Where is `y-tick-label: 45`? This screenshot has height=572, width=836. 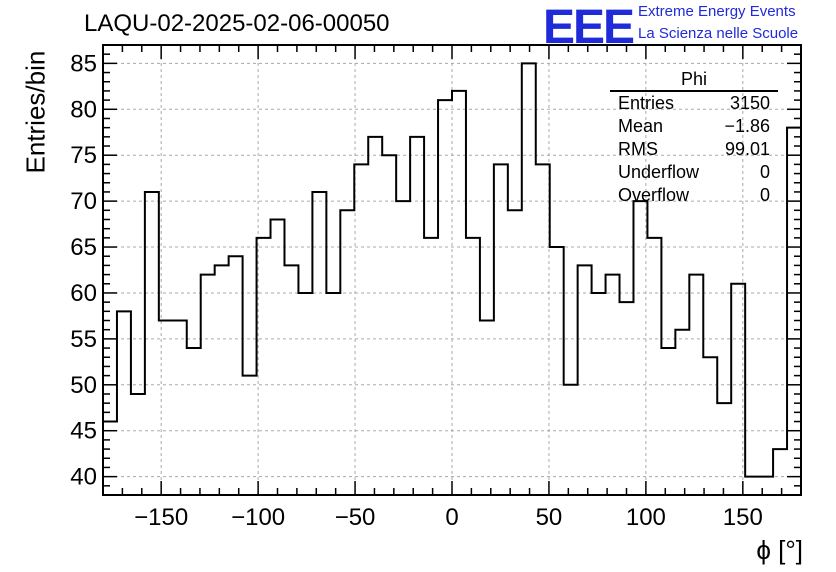
y-tick-label: 45 is located at coordinates (83, 431).